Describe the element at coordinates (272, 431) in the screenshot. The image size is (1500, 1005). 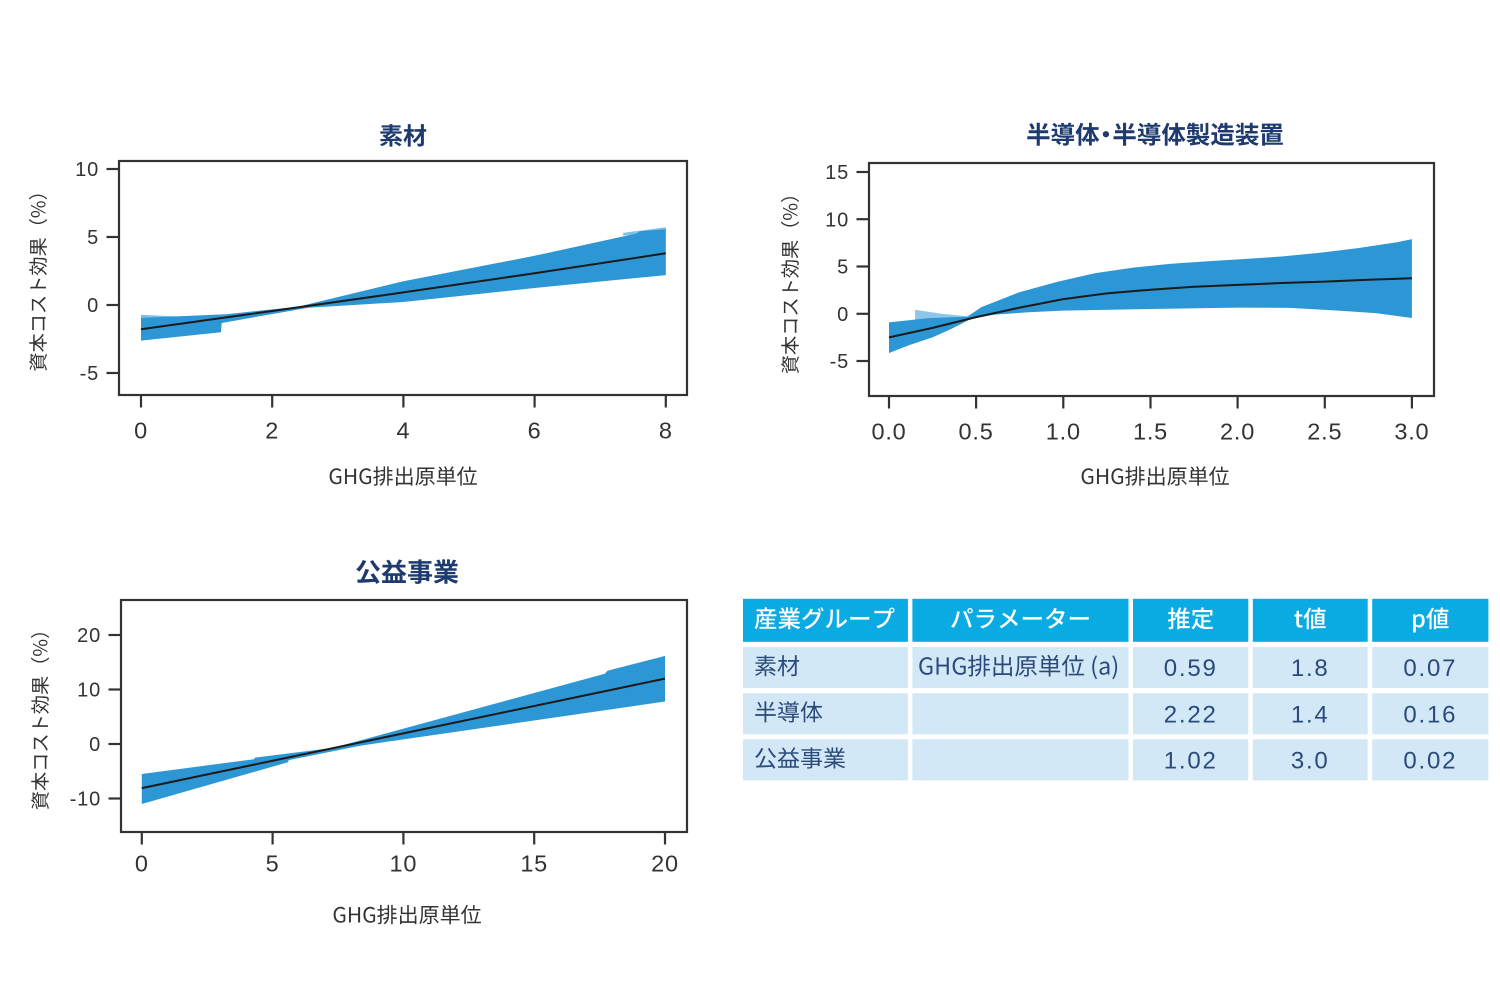
I see `svg-text: 2` at that location.